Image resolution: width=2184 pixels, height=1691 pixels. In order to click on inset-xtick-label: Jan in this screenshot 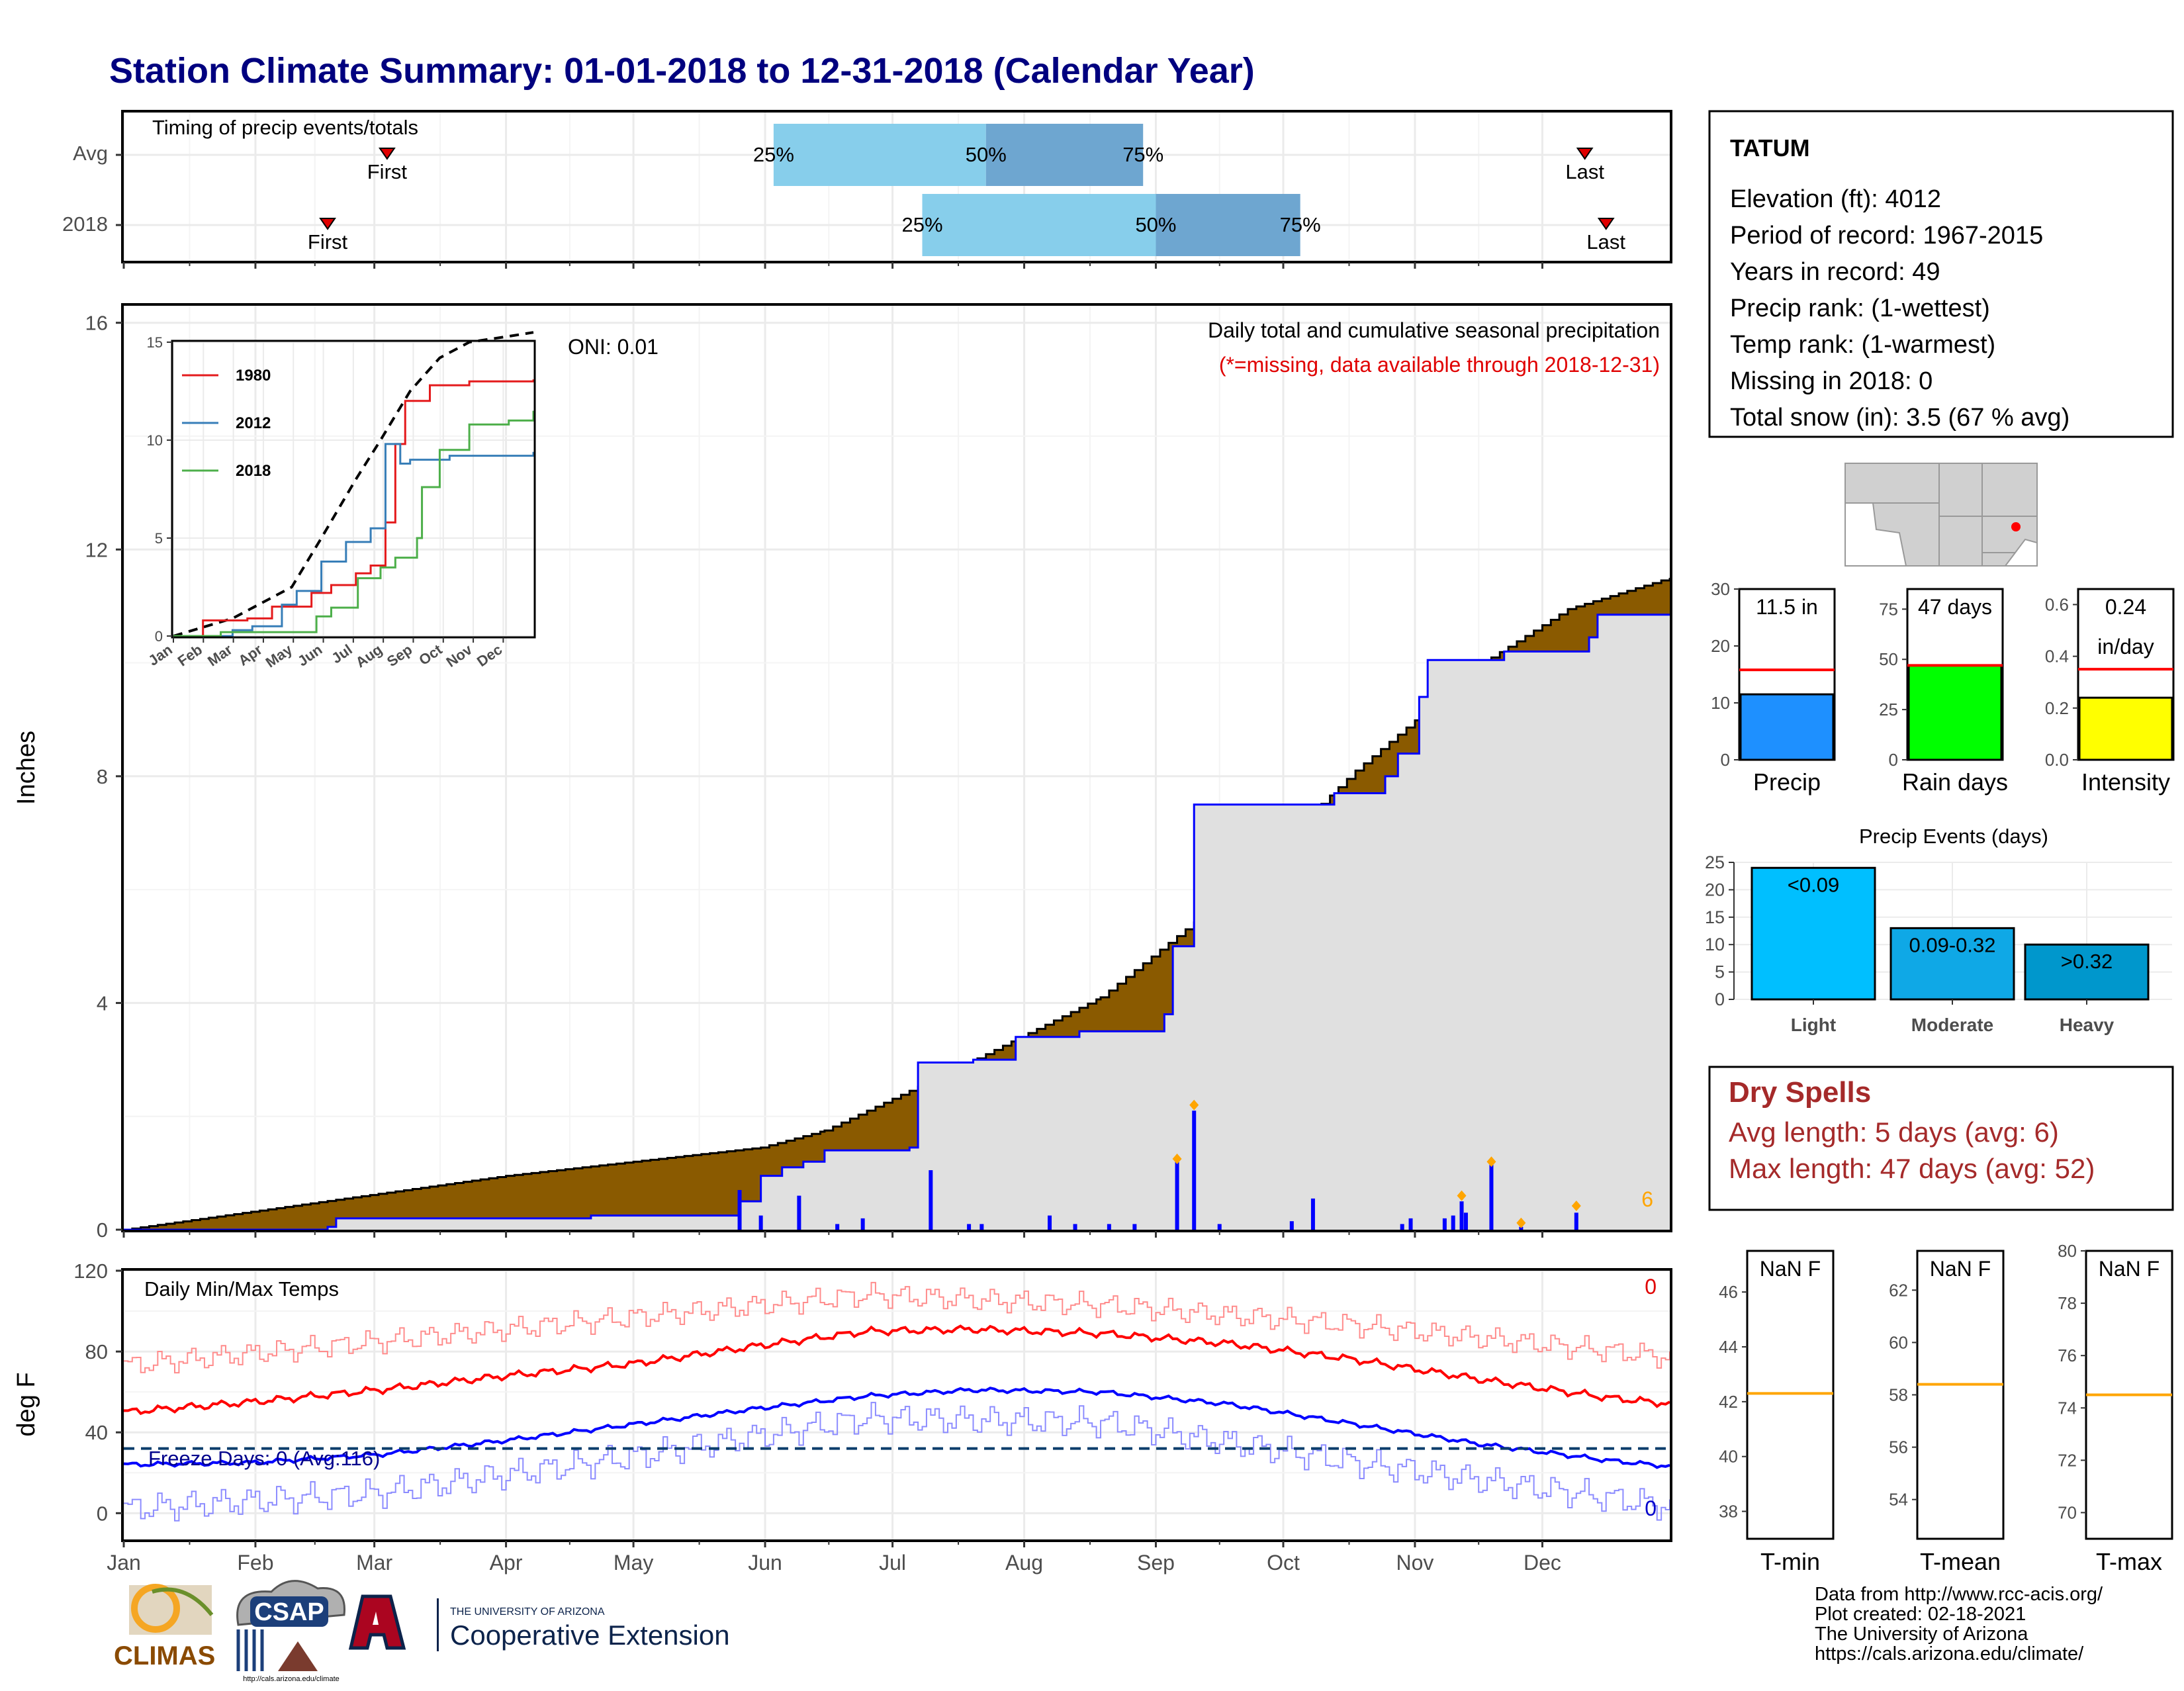, I will do `click(160, 655)`.